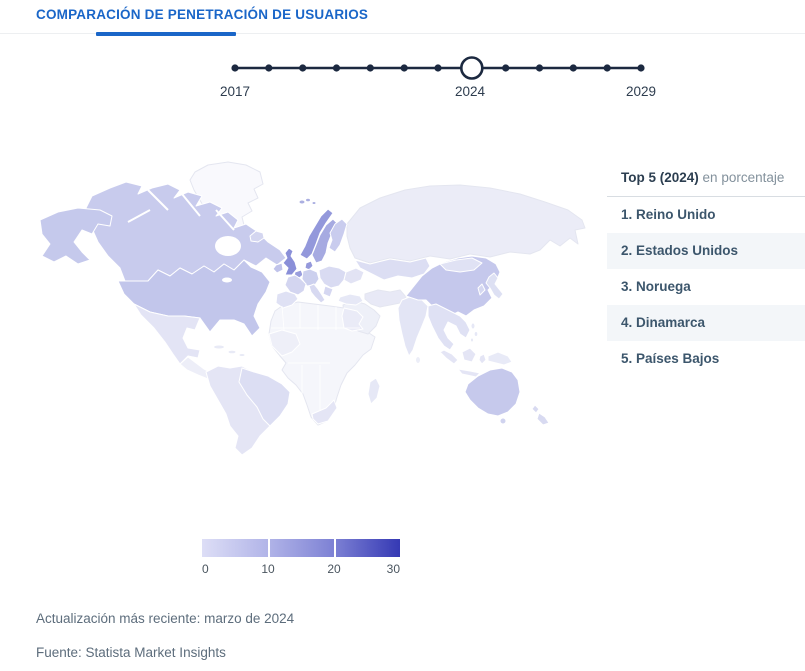  Describe the element at coordinates (284, 343) in the screenshot. I see `region-west-africa` at that location.